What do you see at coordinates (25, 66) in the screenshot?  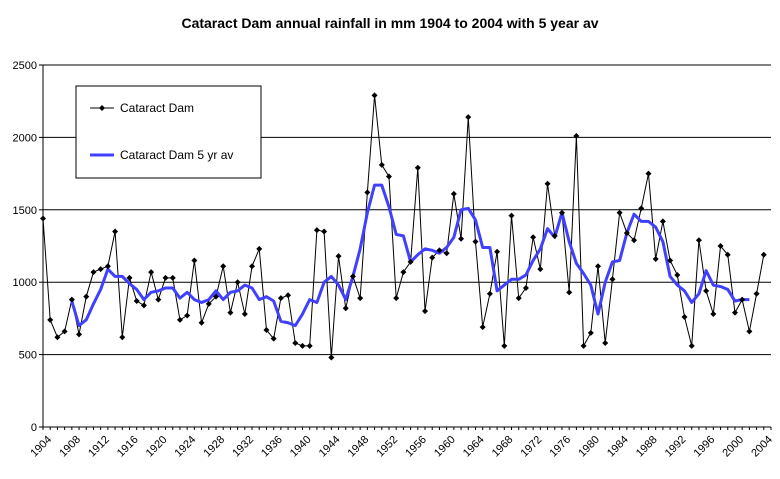 I see `y-tick-label: 2500` at bounding box center [25, 66].